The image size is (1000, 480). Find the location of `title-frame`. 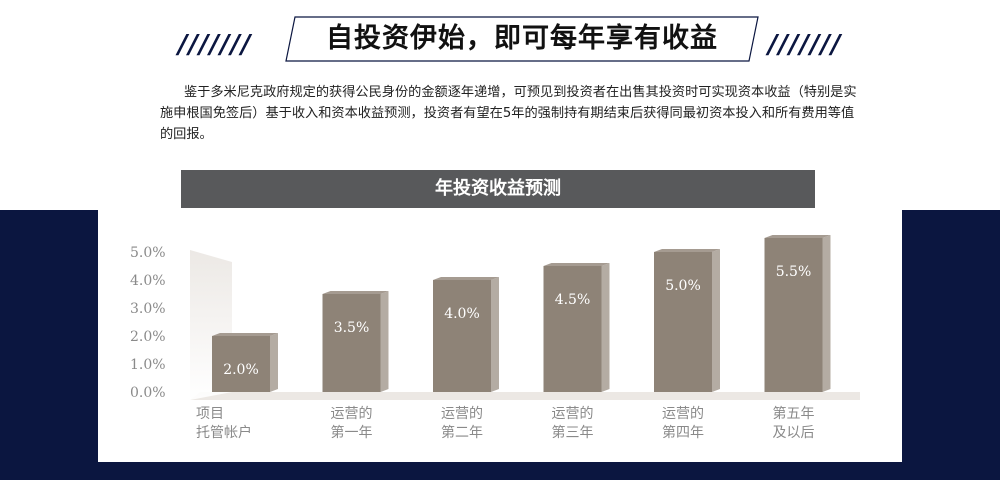

title-frame is located at coordinates (522, 39).